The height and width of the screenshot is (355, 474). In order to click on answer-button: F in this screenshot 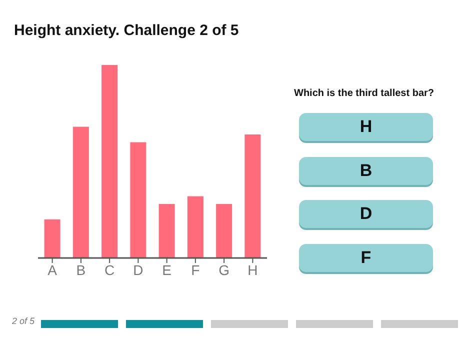, I will do `click(366, 258)`.